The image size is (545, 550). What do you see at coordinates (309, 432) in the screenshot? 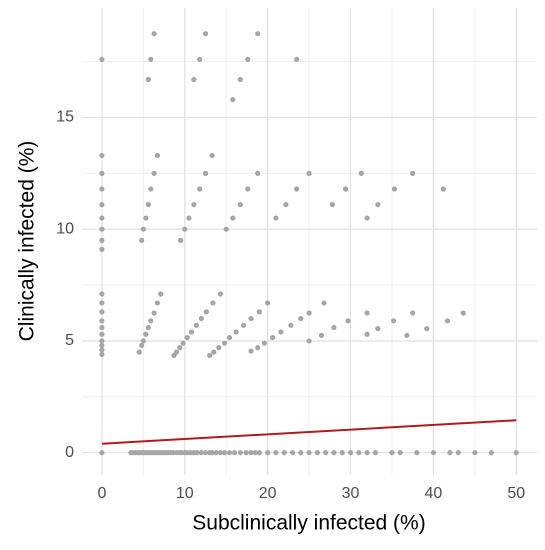
I see `fit-line` at bounding box center [309, 432].